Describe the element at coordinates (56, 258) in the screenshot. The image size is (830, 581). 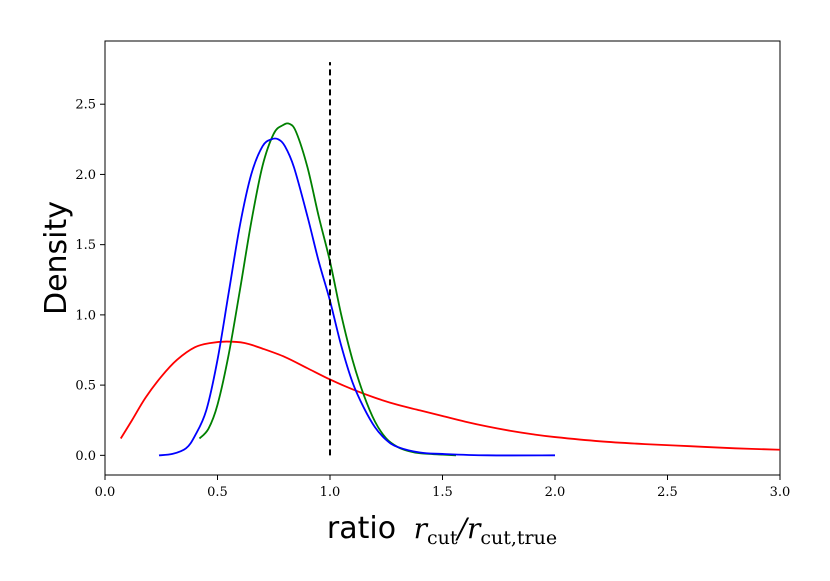
I see `y-axis-label: Density` at that location.